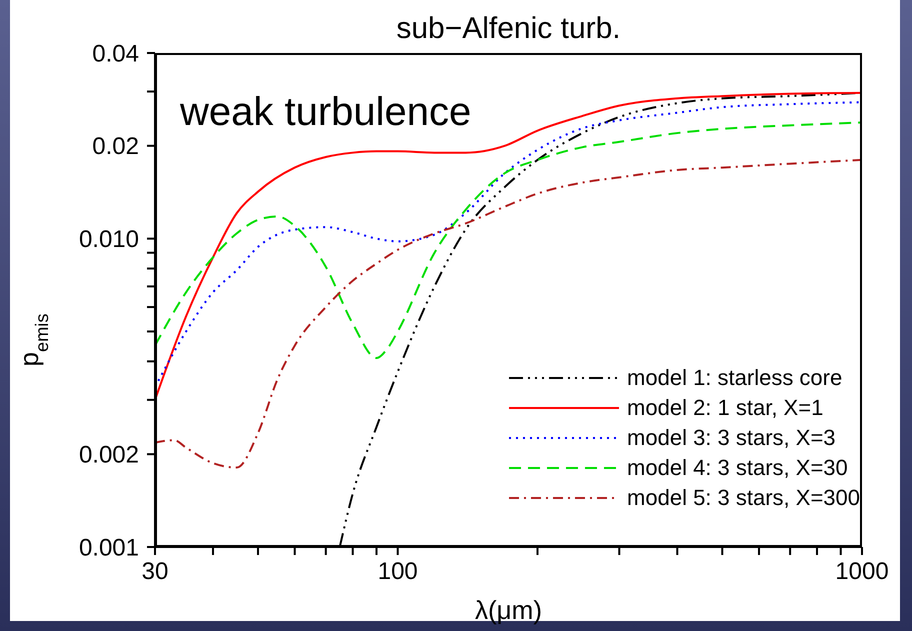 This screenshot has height=631, width=912. I want to click on x-tick-label: 1000, so click(862, 571).